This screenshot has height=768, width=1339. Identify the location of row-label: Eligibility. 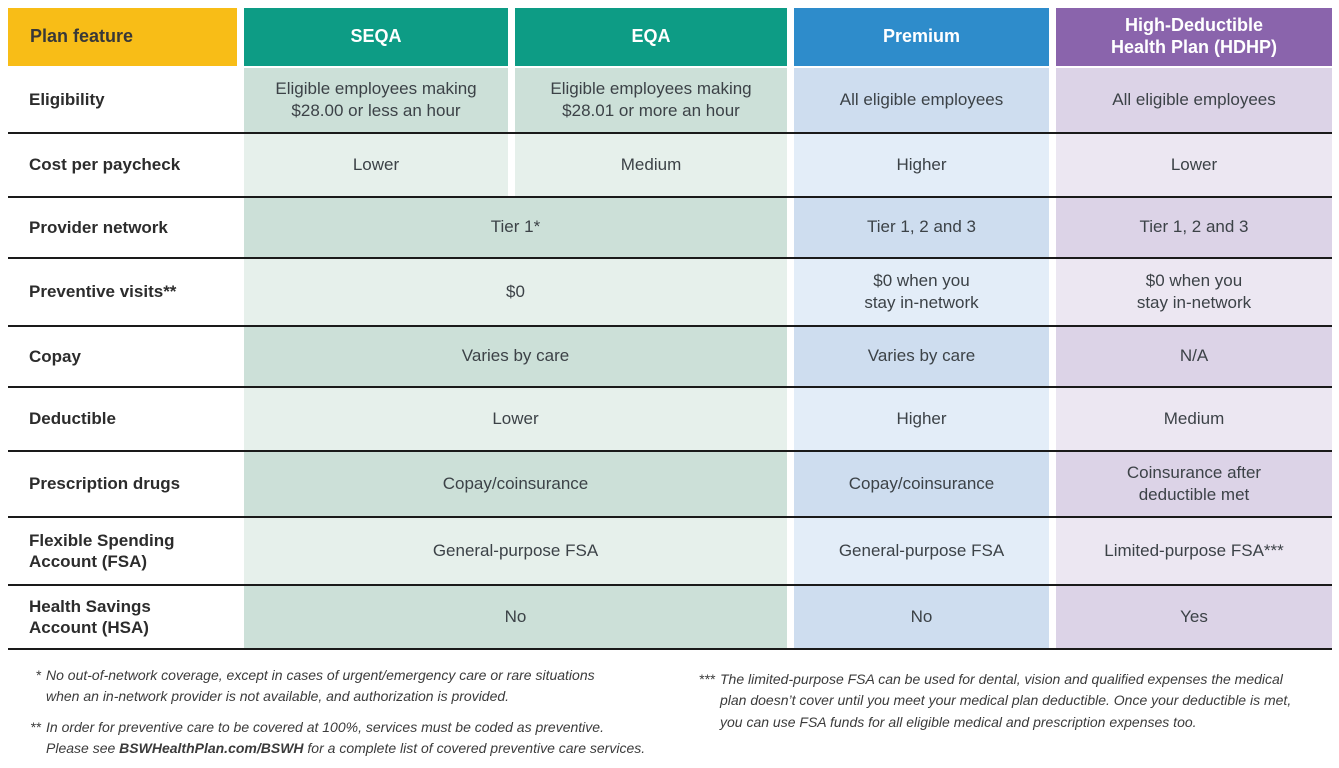
(122, 100).